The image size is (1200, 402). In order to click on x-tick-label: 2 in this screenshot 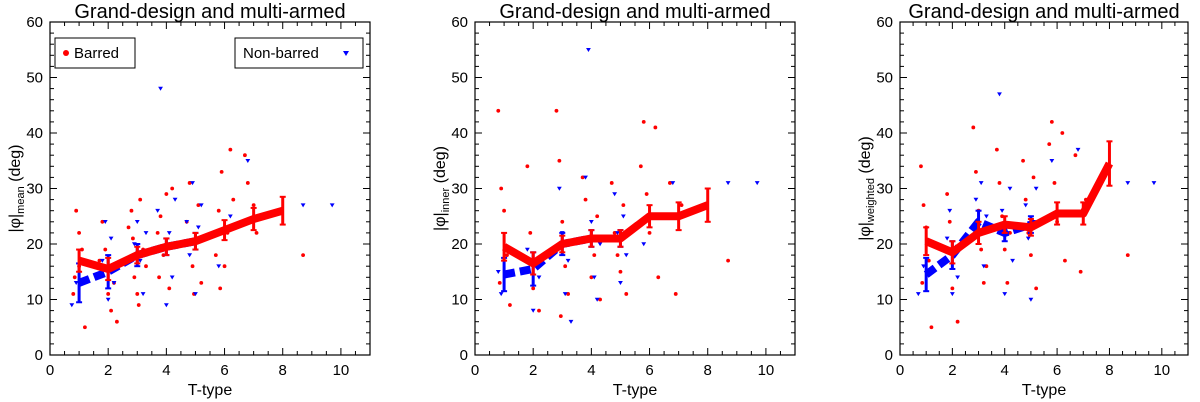, I will do `click(952, 370)`.